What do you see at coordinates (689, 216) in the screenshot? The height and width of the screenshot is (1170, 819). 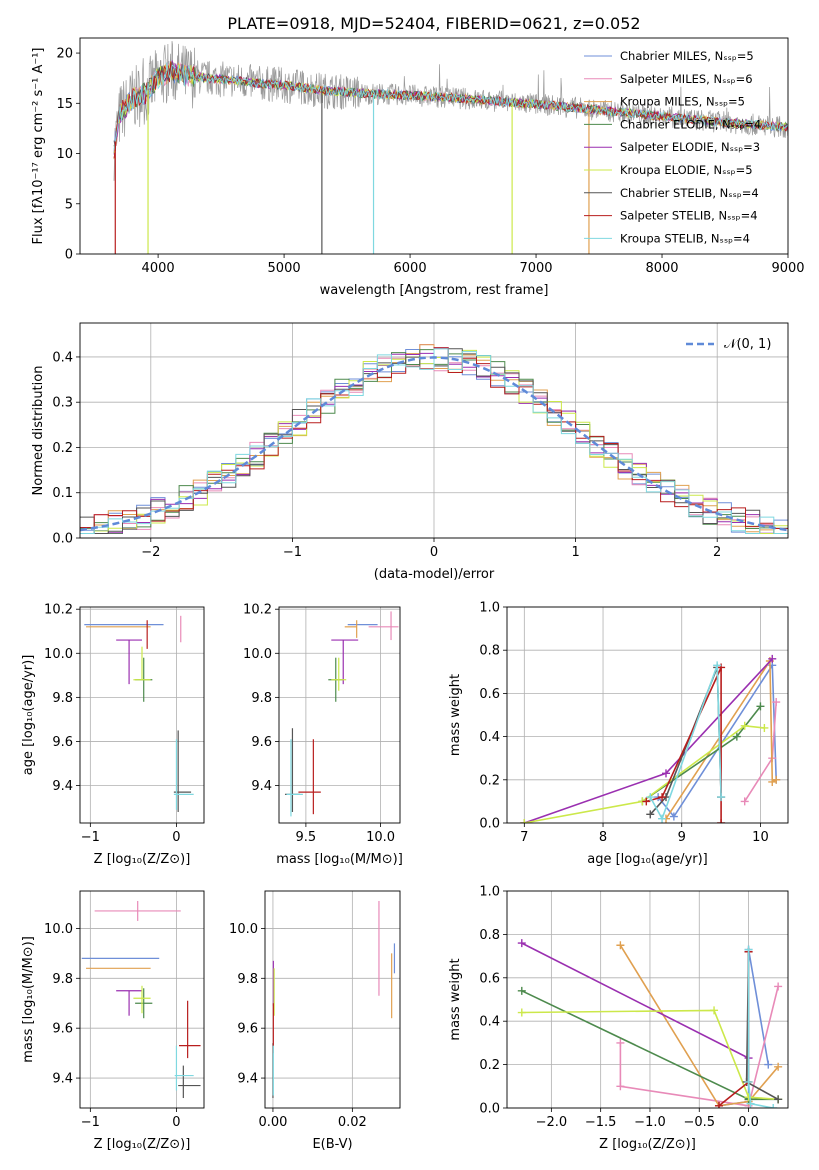 I see `legend-label: Salpeter STELIB, Nₛₛₚ=4` at bounding box center [689, 216].